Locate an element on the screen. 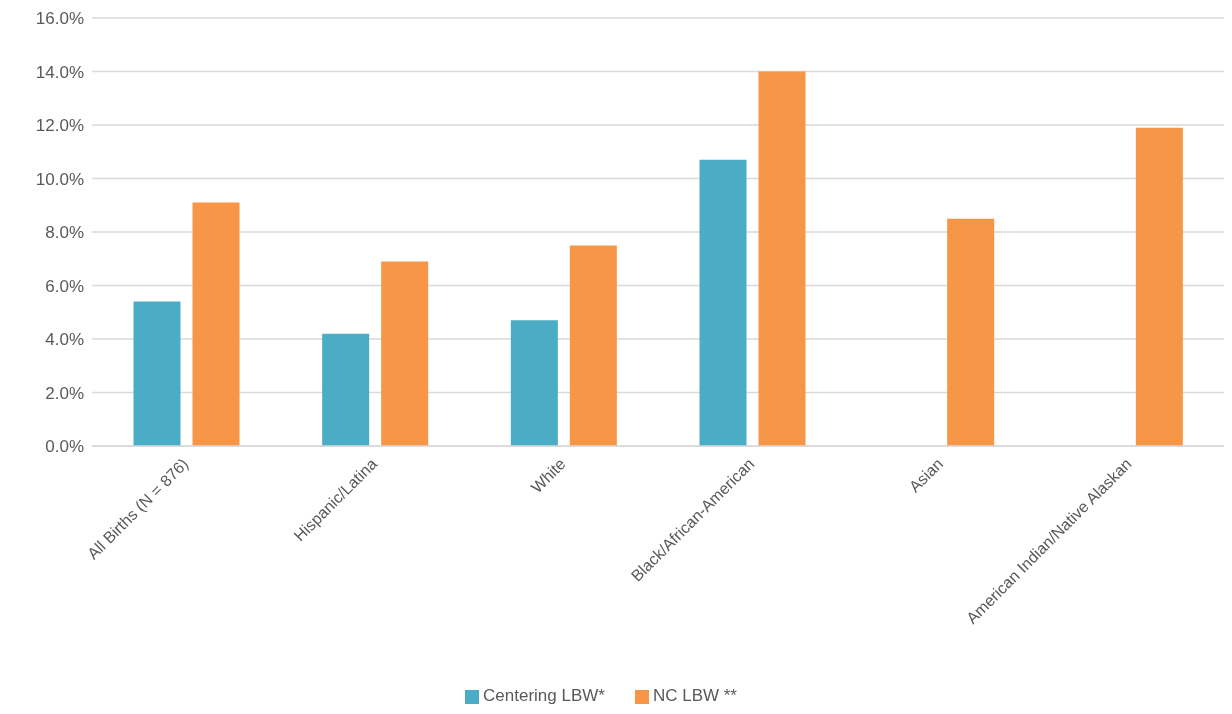  y-tick-label: 12.0% is located at coordinates (59, 126).